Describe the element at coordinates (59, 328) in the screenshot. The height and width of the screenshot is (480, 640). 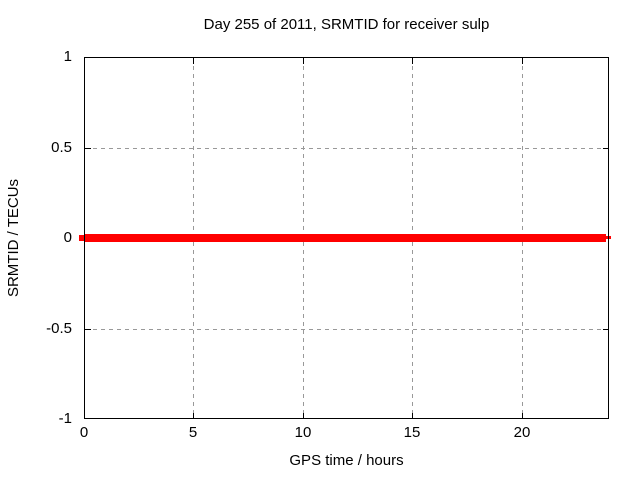
I see `y-tick-label-m0p5: -0.5` at that location.